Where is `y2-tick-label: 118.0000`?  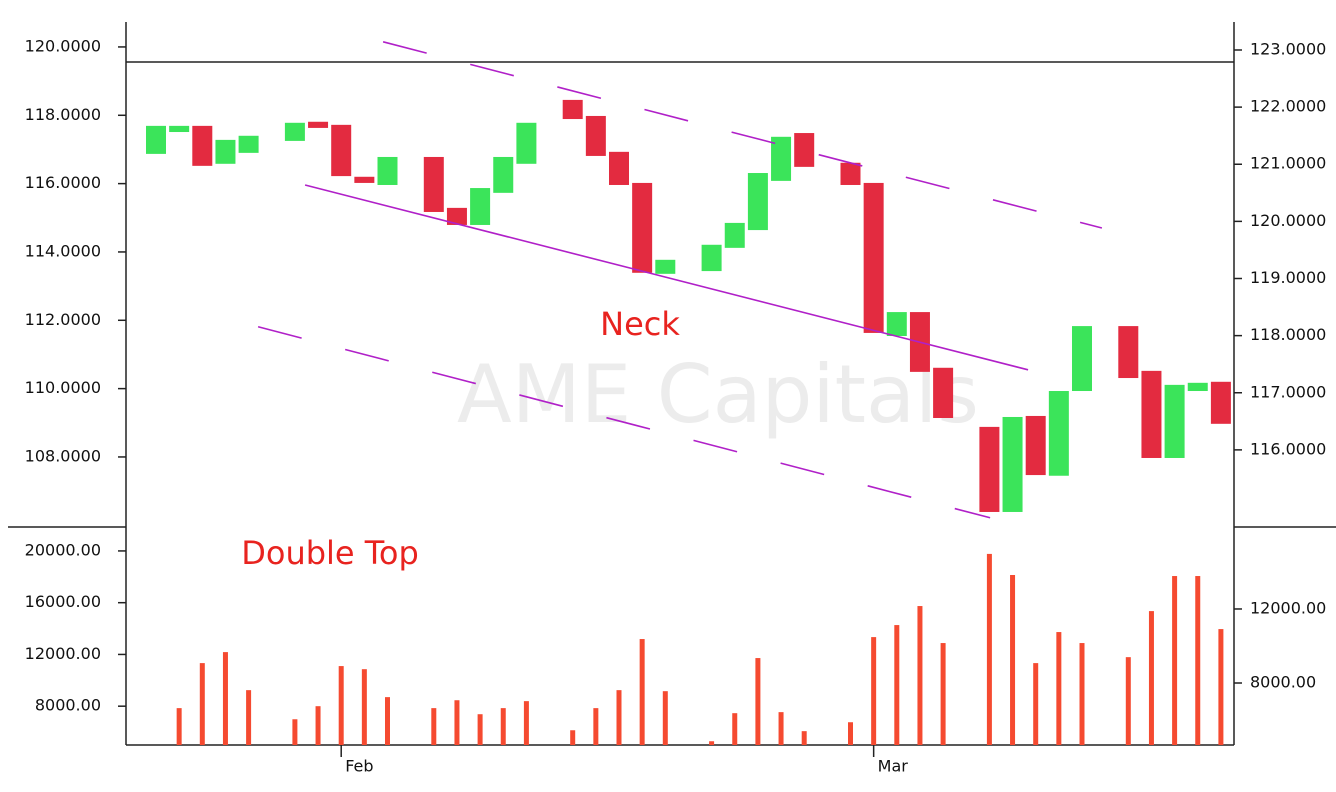 y2-tick-label: 118.0000 is located at coordinates (1288, 334).